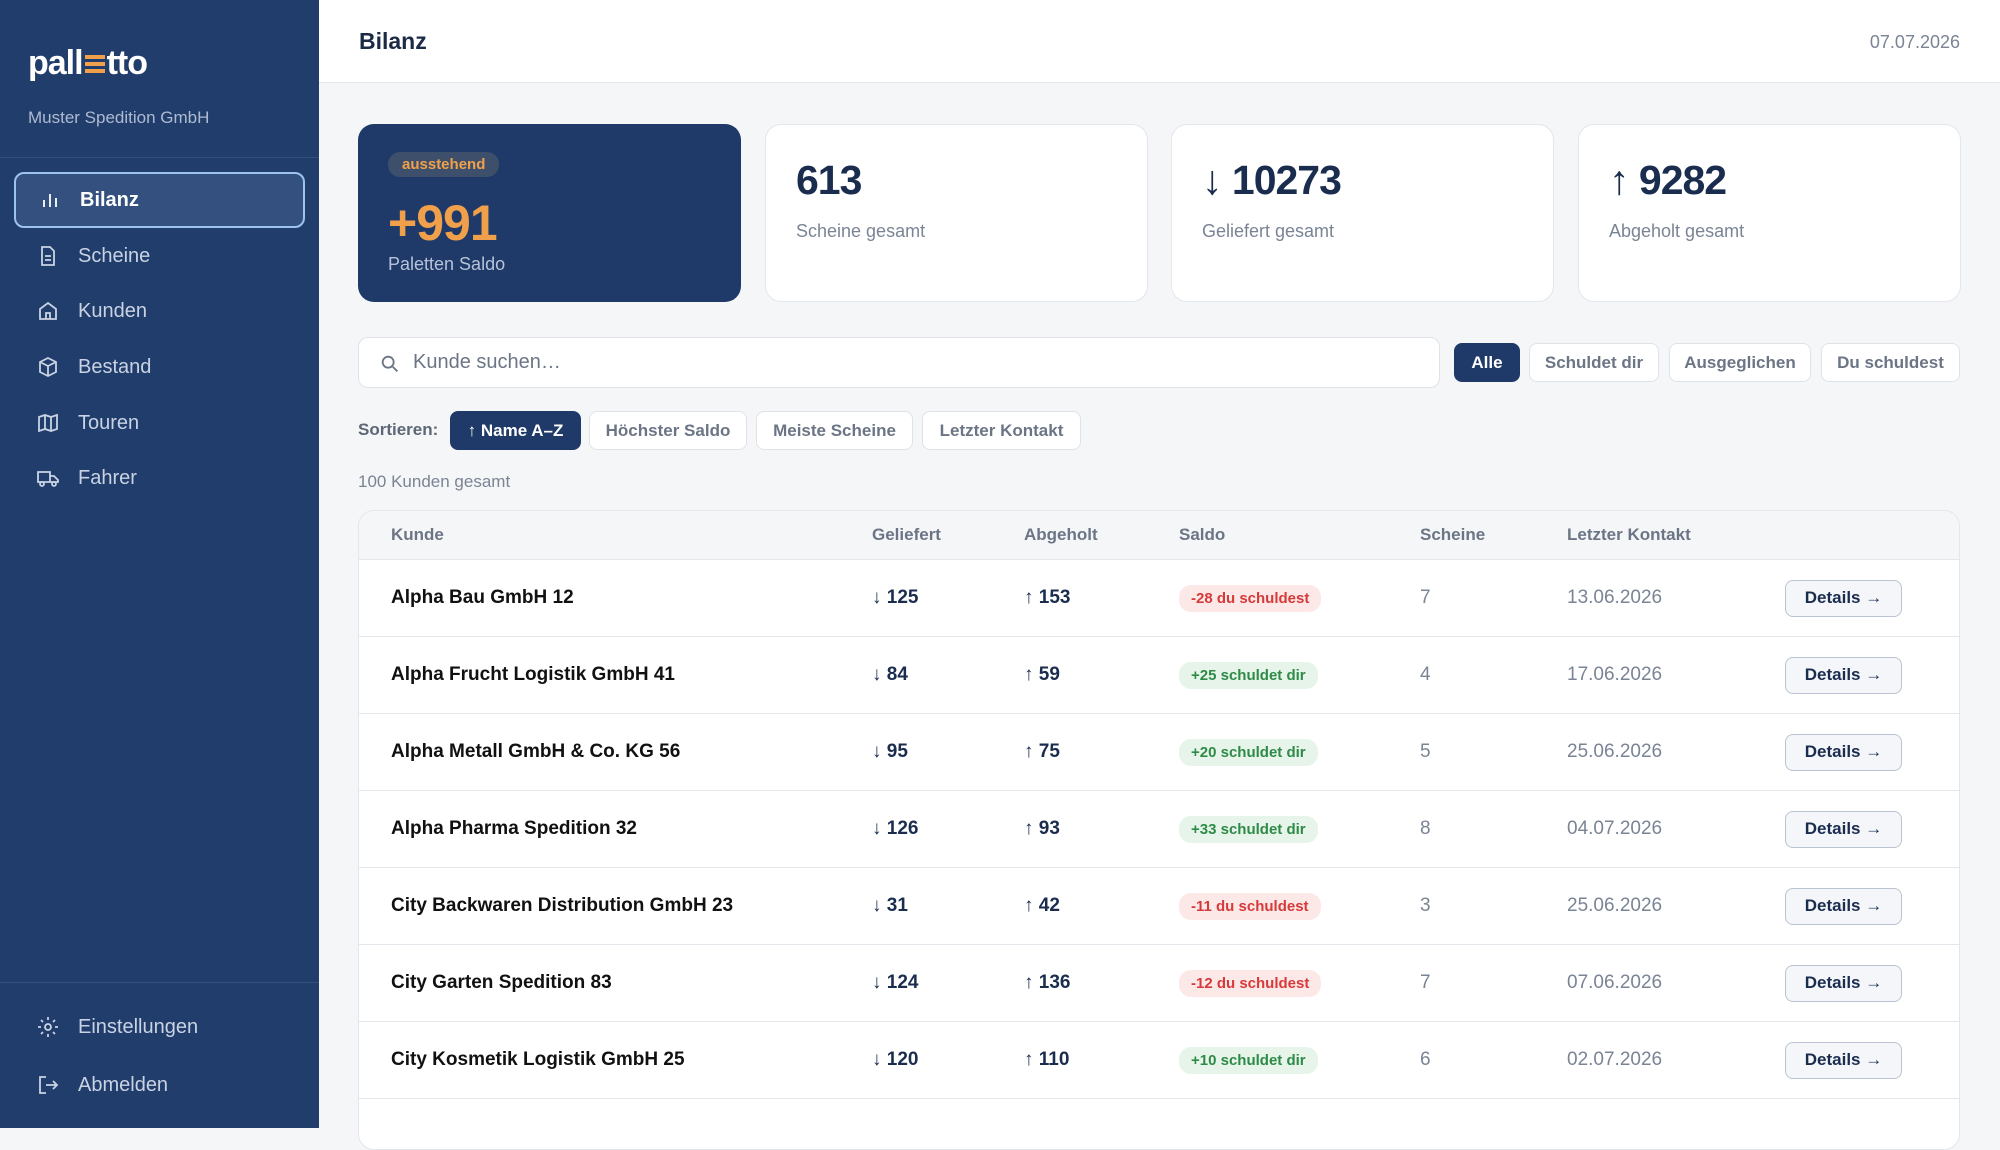  What do you see at coordinates (1425, 828) in the screenshot?
I see `slips: 8` at bounding box center [1425, 828].